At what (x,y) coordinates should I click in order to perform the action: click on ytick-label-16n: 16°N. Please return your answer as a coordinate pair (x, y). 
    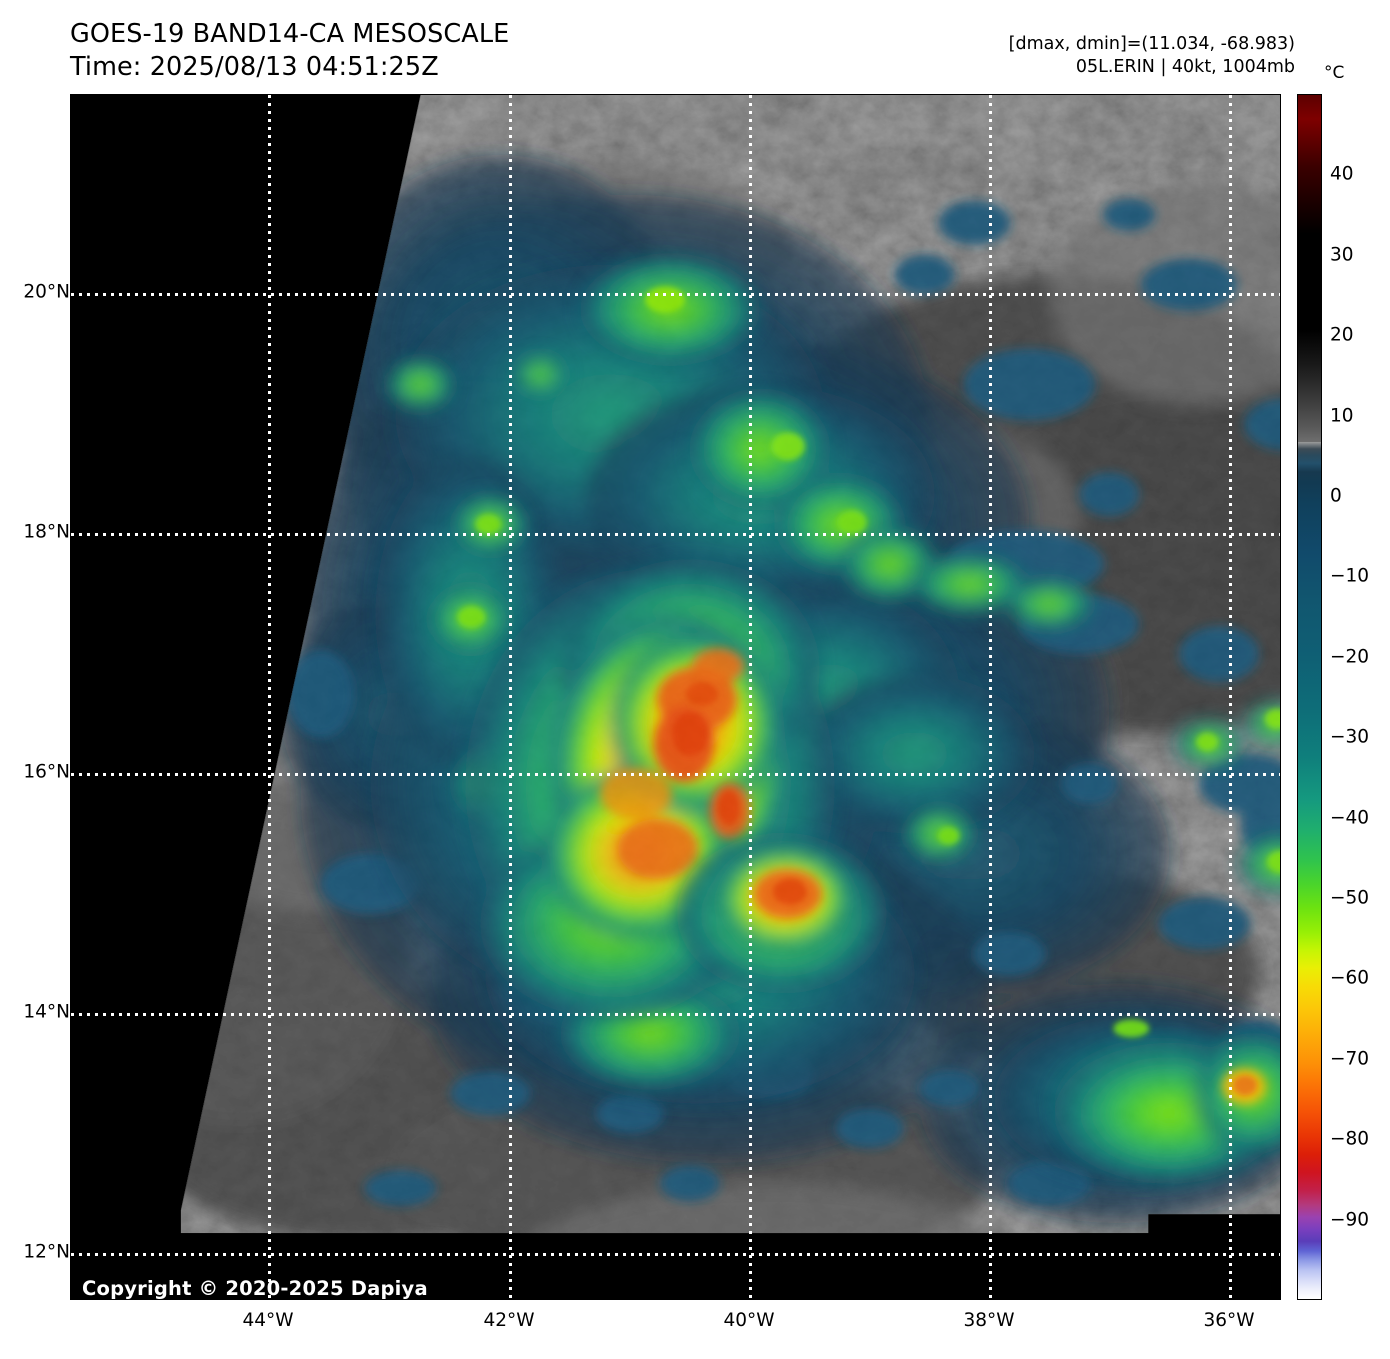
    Looking at the image, I should click on (46, 772).